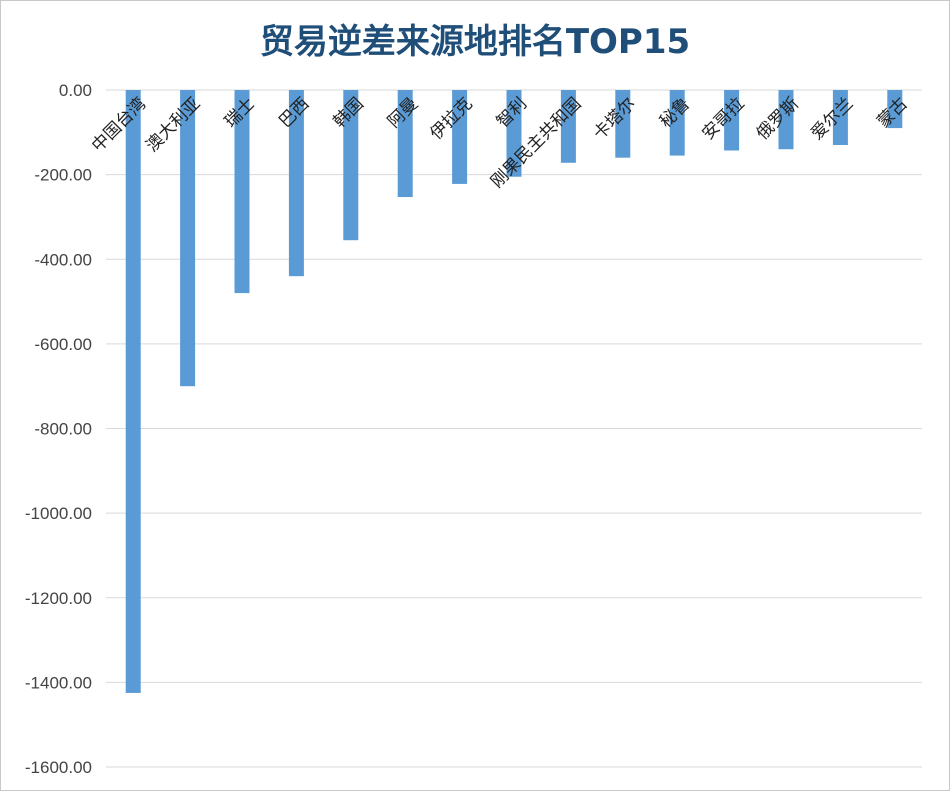 Image resolution: width=950 pixels, height=791 pixels. What do you see at coordinates (119, 125) in the screenshot?
I see `category-label: 中国台湾` at bounding box center [119, 125].